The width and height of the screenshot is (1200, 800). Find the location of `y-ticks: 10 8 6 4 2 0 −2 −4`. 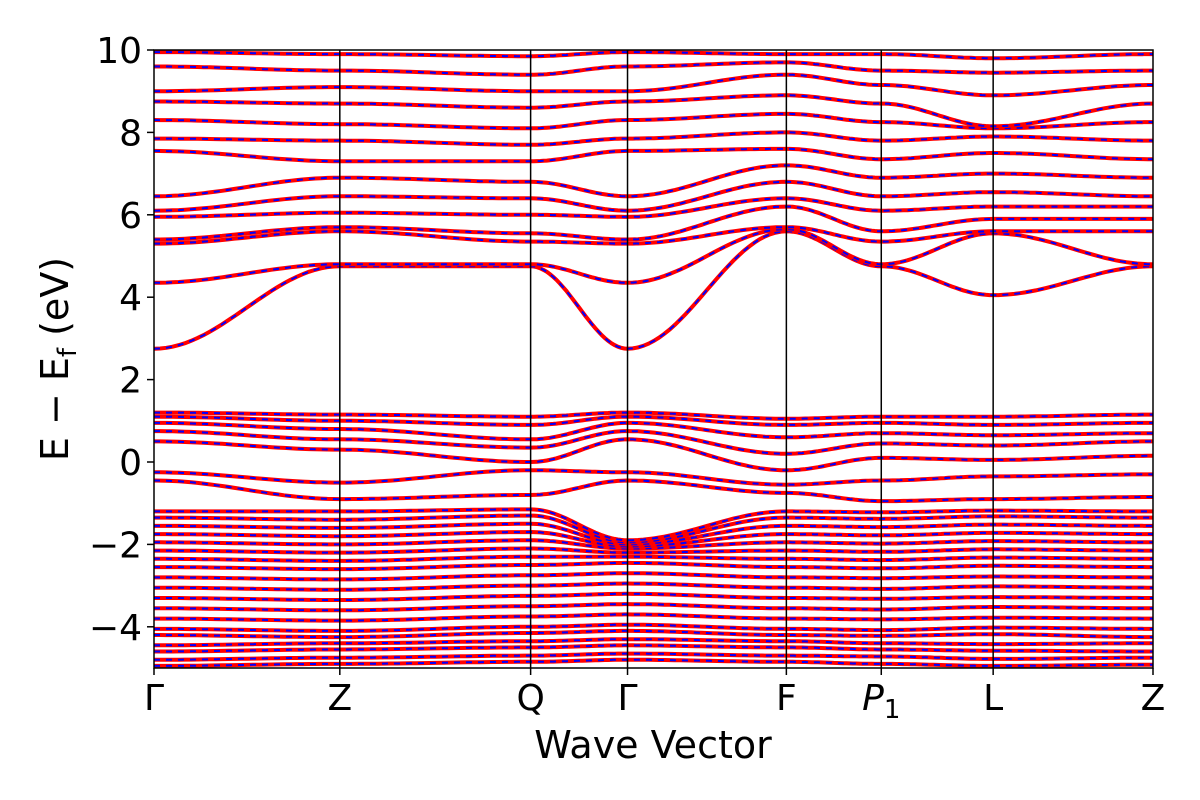

y-ticks: 10 8 6 4 2 0 −2 −4 is located at coordinates (121, 340).